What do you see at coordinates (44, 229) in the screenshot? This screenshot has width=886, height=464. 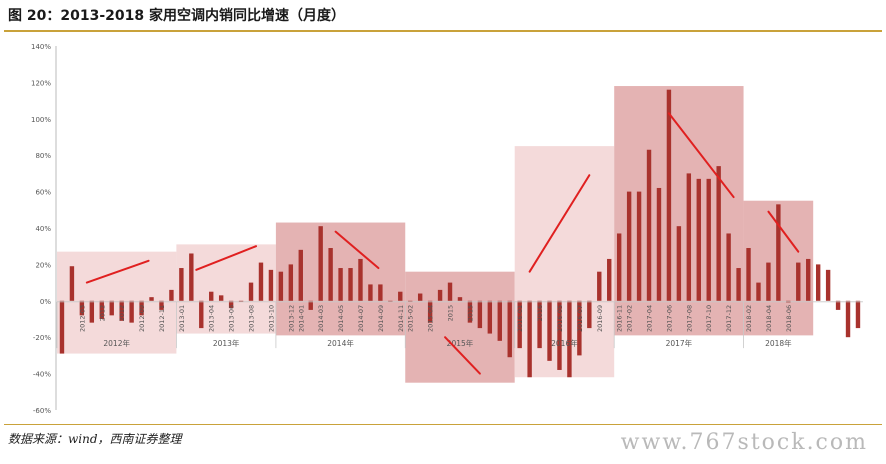 I see `y-axis: 140% 120% 100% 80% 60% 40% 20% 0% -20% -40% -60%` at bounding box center [44, 229].